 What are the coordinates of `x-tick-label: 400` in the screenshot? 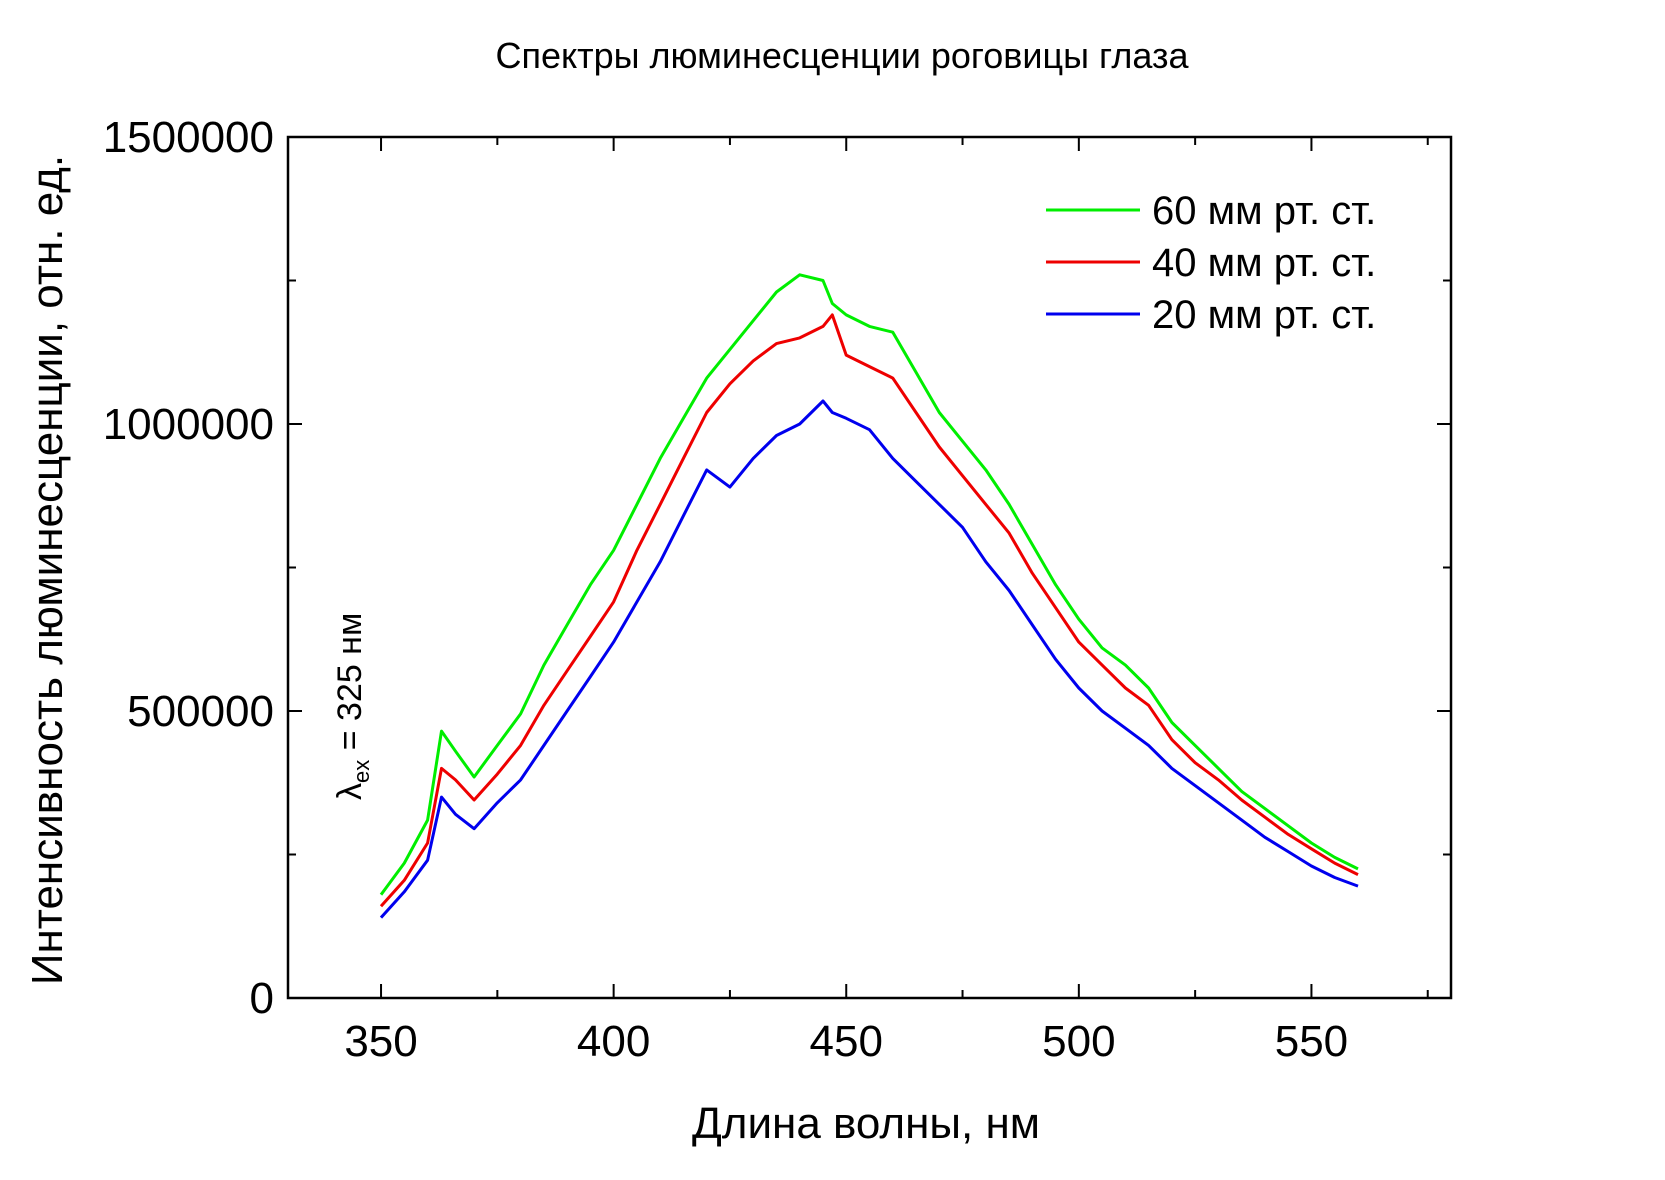 It's located at (613, 1041).